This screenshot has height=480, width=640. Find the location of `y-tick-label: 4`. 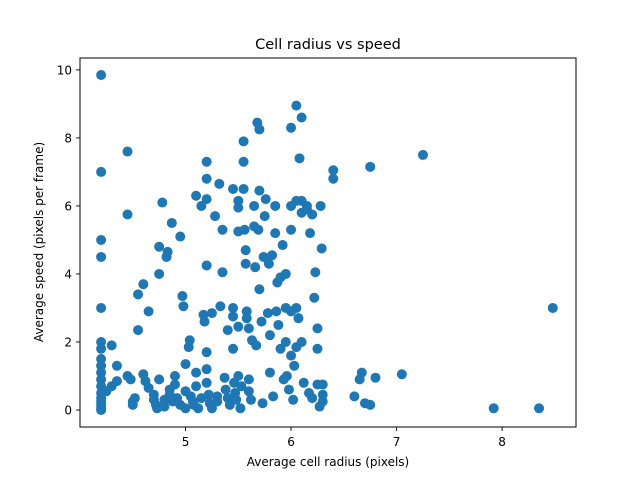

y-tick-label: 4 is located at coordinates (68, 274).